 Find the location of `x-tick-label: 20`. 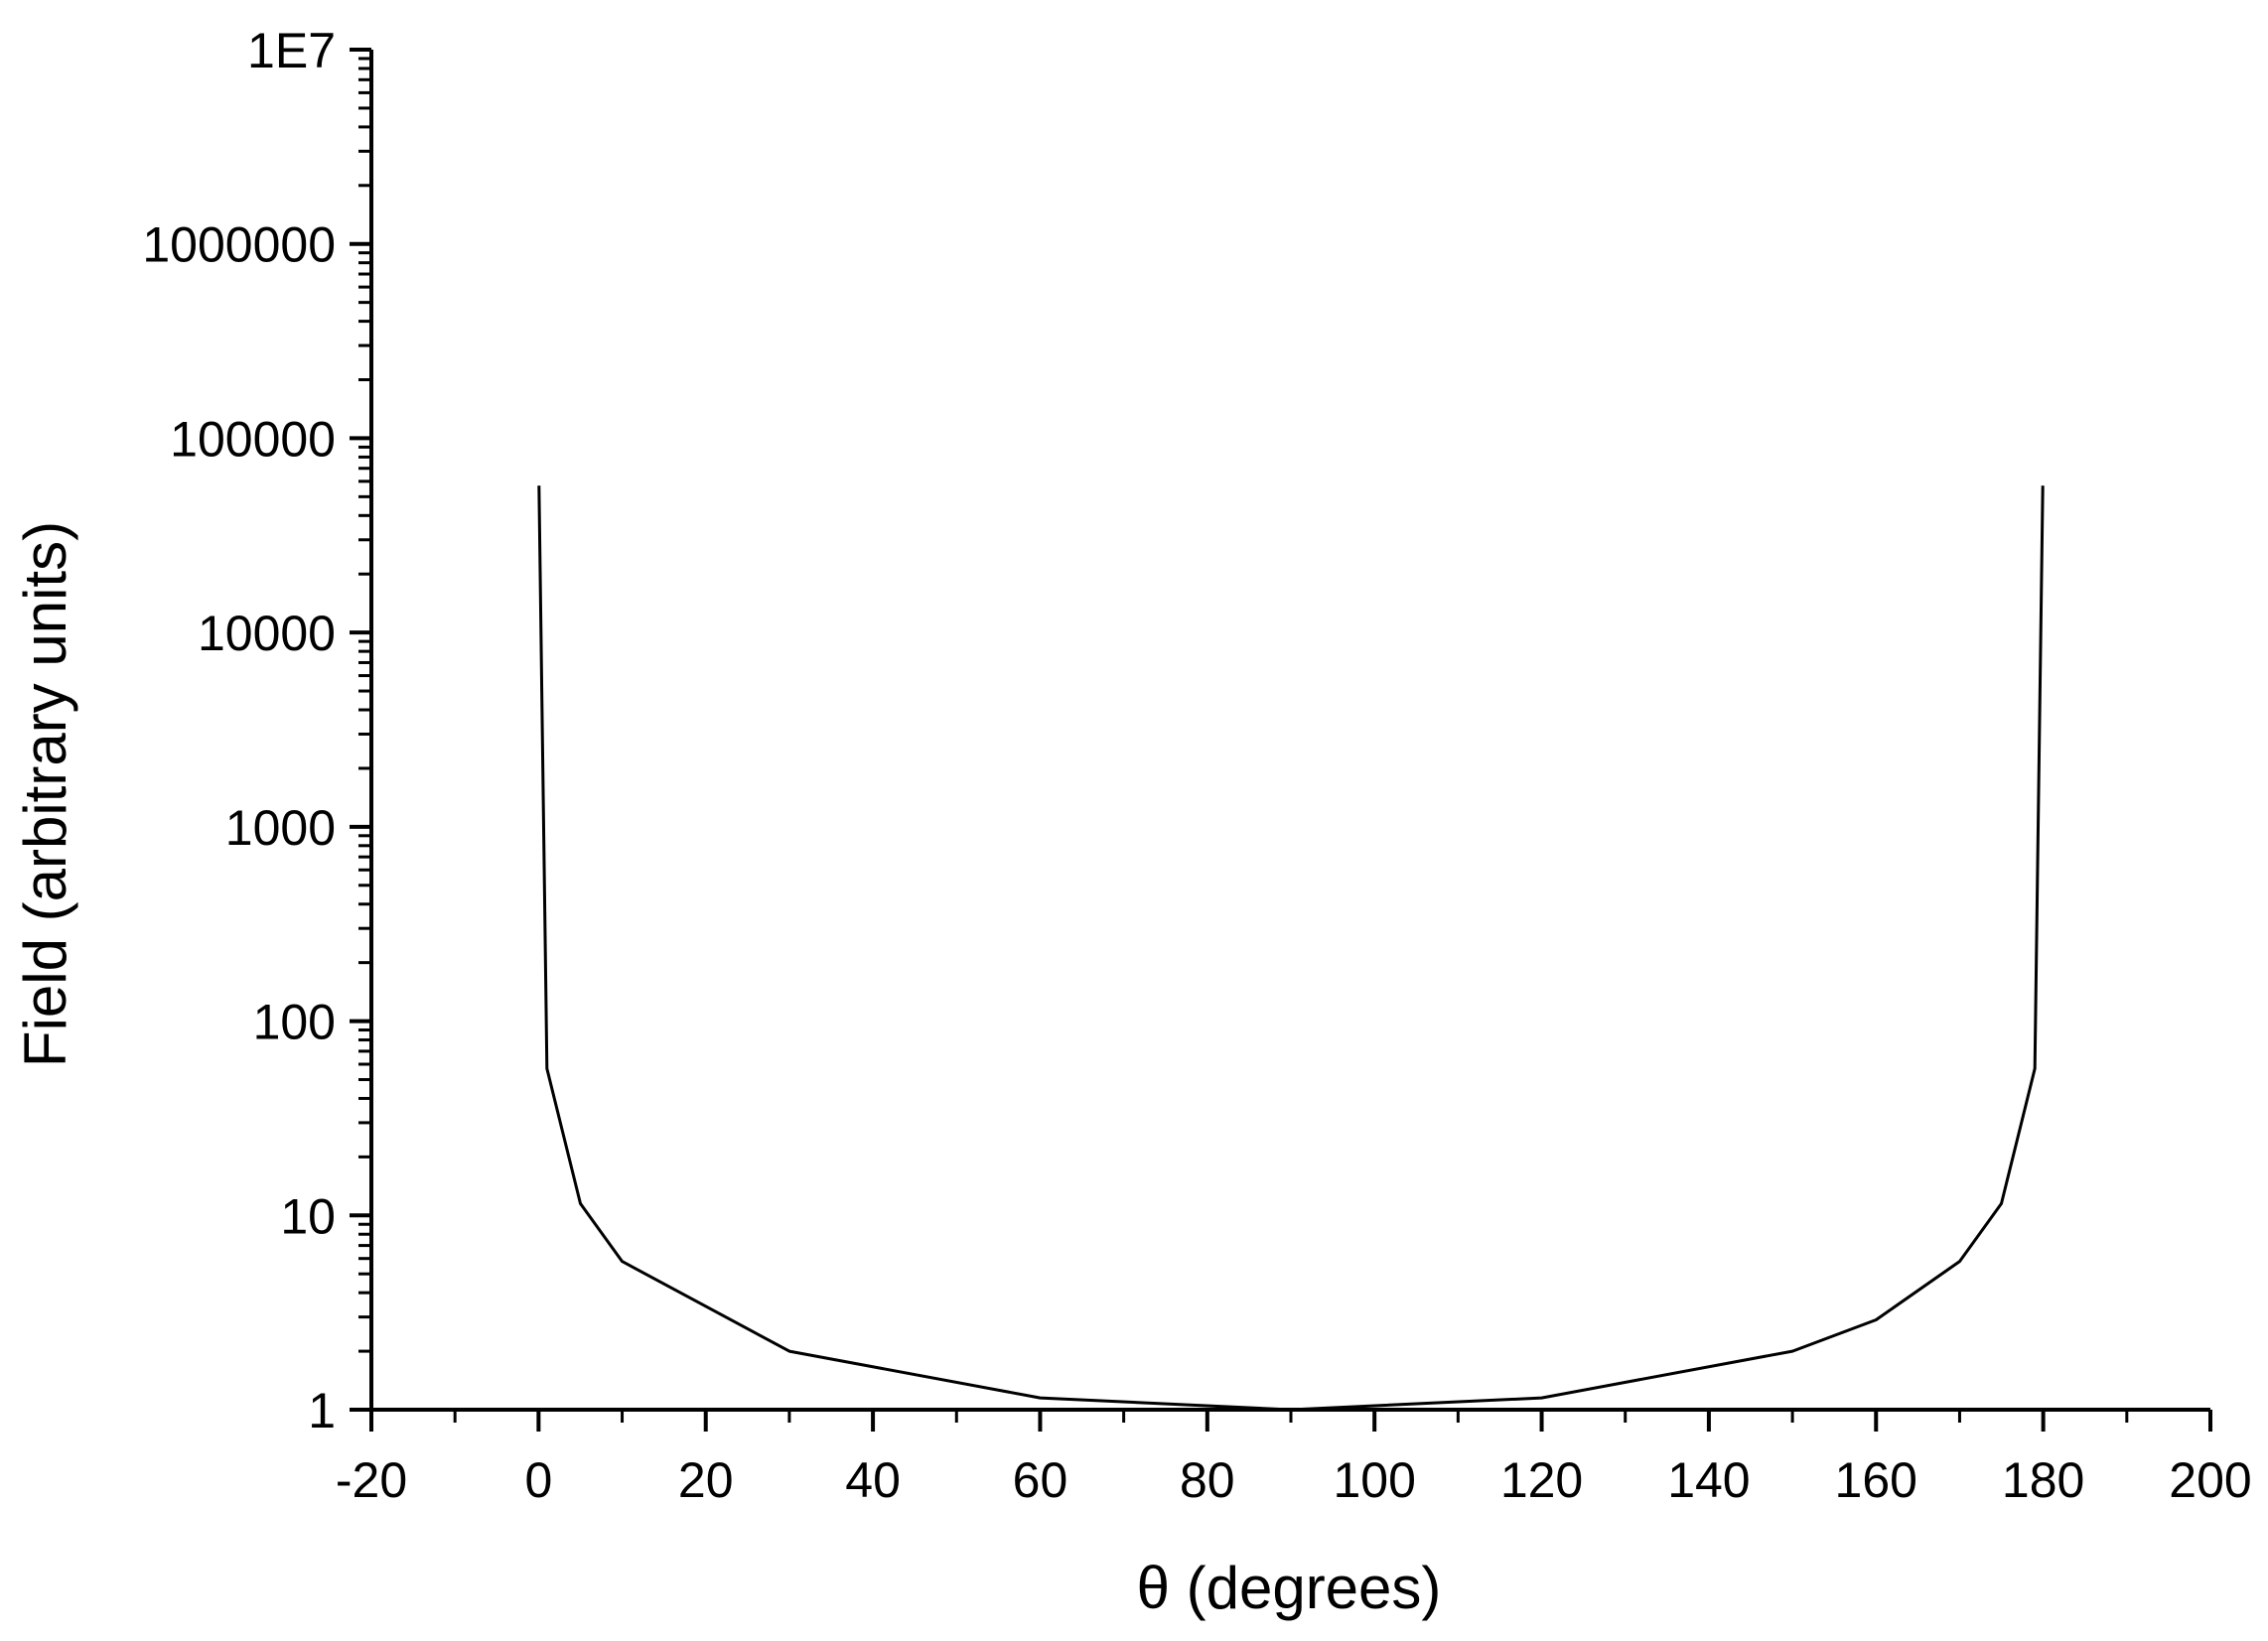

x-tick-label: 20 is located at coordinates (706, 1480).